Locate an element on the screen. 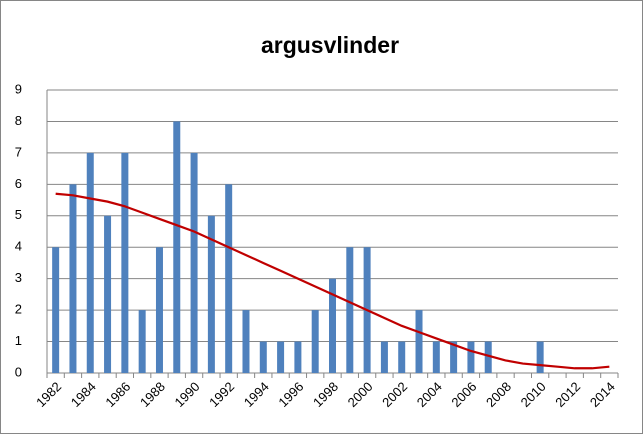 The width and height of the screenshot is (643, 439). y-tick-label: 7 is located at coordinates (18, 151).